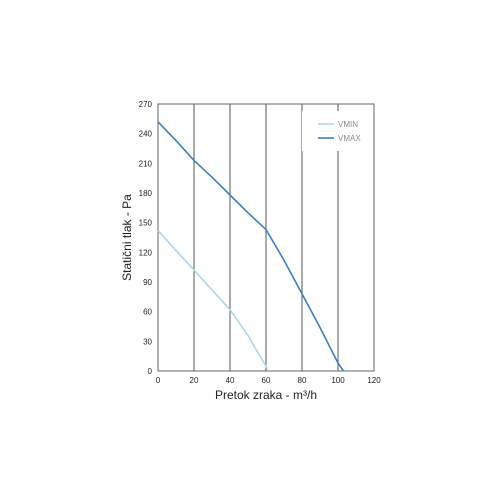  I want to click on x-tick-label: 60, so click(266, 380).